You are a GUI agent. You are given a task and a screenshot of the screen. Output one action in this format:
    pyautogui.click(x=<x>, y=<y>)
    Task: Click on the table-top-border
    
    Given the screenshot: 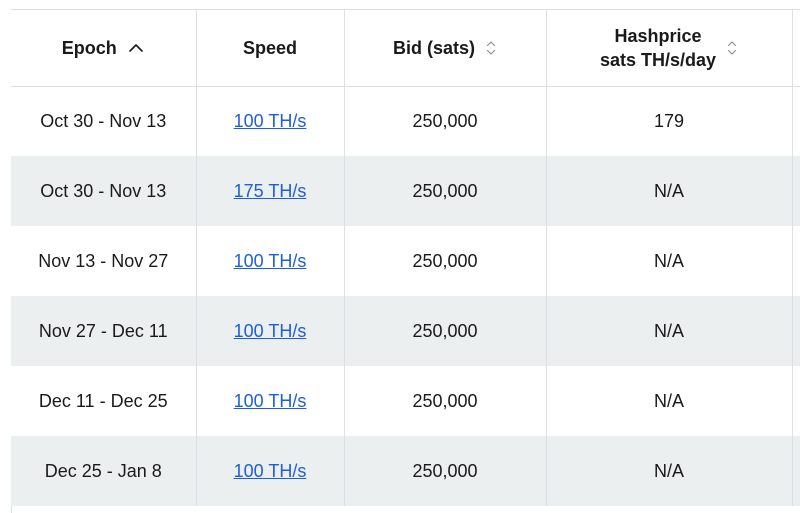 What is the action you would take?
    pyautogui.click(x=405, y=9)
    